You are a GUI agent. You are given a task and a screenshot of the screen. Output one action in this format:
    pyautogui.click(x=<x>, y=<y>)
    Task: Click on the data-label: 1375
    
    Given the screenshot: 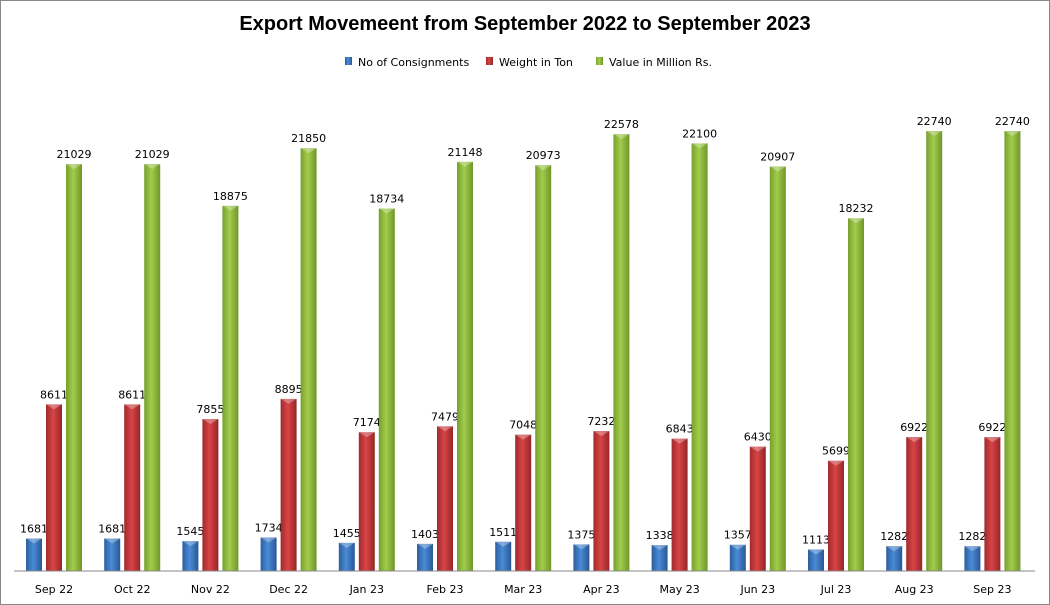 What is the action you would take?
    pyautogui.click(x=581, y=534)
    